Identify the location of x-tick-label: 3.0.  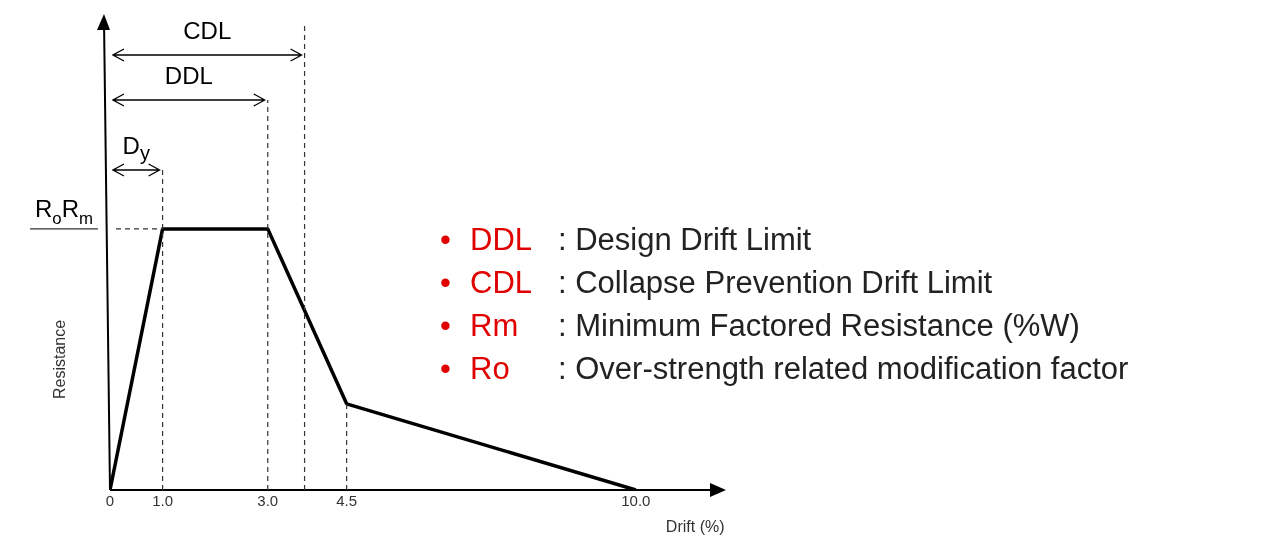
(268, 501).